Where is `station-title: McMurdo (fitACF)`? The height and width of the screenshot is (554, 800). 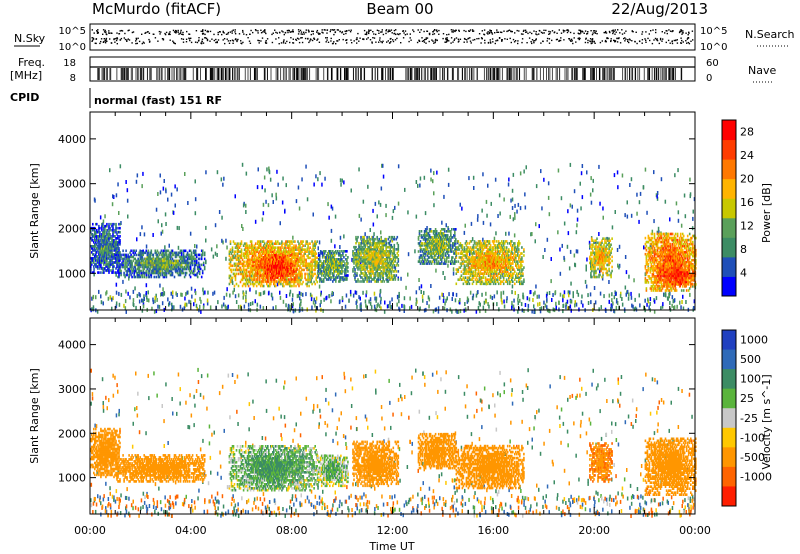
station-title: McMurdo (fitACF) is located at coordinates (156, 9).